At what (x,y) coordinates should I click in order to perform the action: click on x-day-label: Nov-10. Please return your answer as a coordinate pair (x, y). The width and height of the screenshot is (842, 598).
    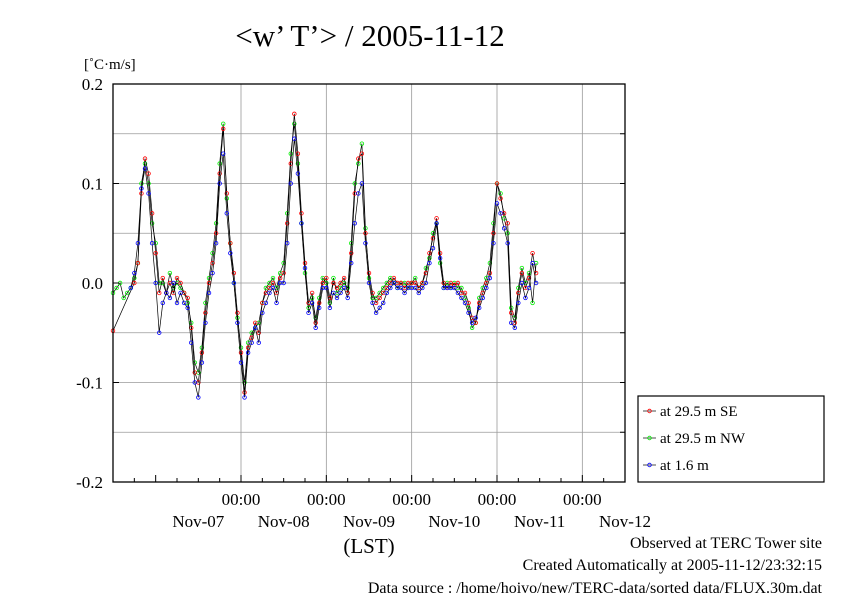
    Looking at the image, I should click on (454, 521).